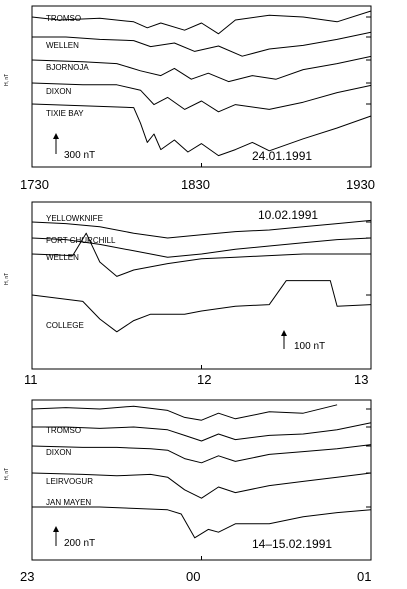 The height and width of the screenshot is (589, 407). What do you see at coordinates (65, 113) in the screenshot?
I see `station-label-tixie-bay: TIXIE BAY` at bounding box center [65, 113].